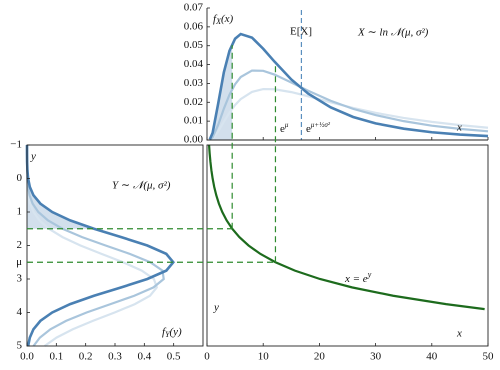 The image size is (500, 370). Describe the element at coordinates (168, 334) in the screenshot. I see `label-sub: Y` at that location.